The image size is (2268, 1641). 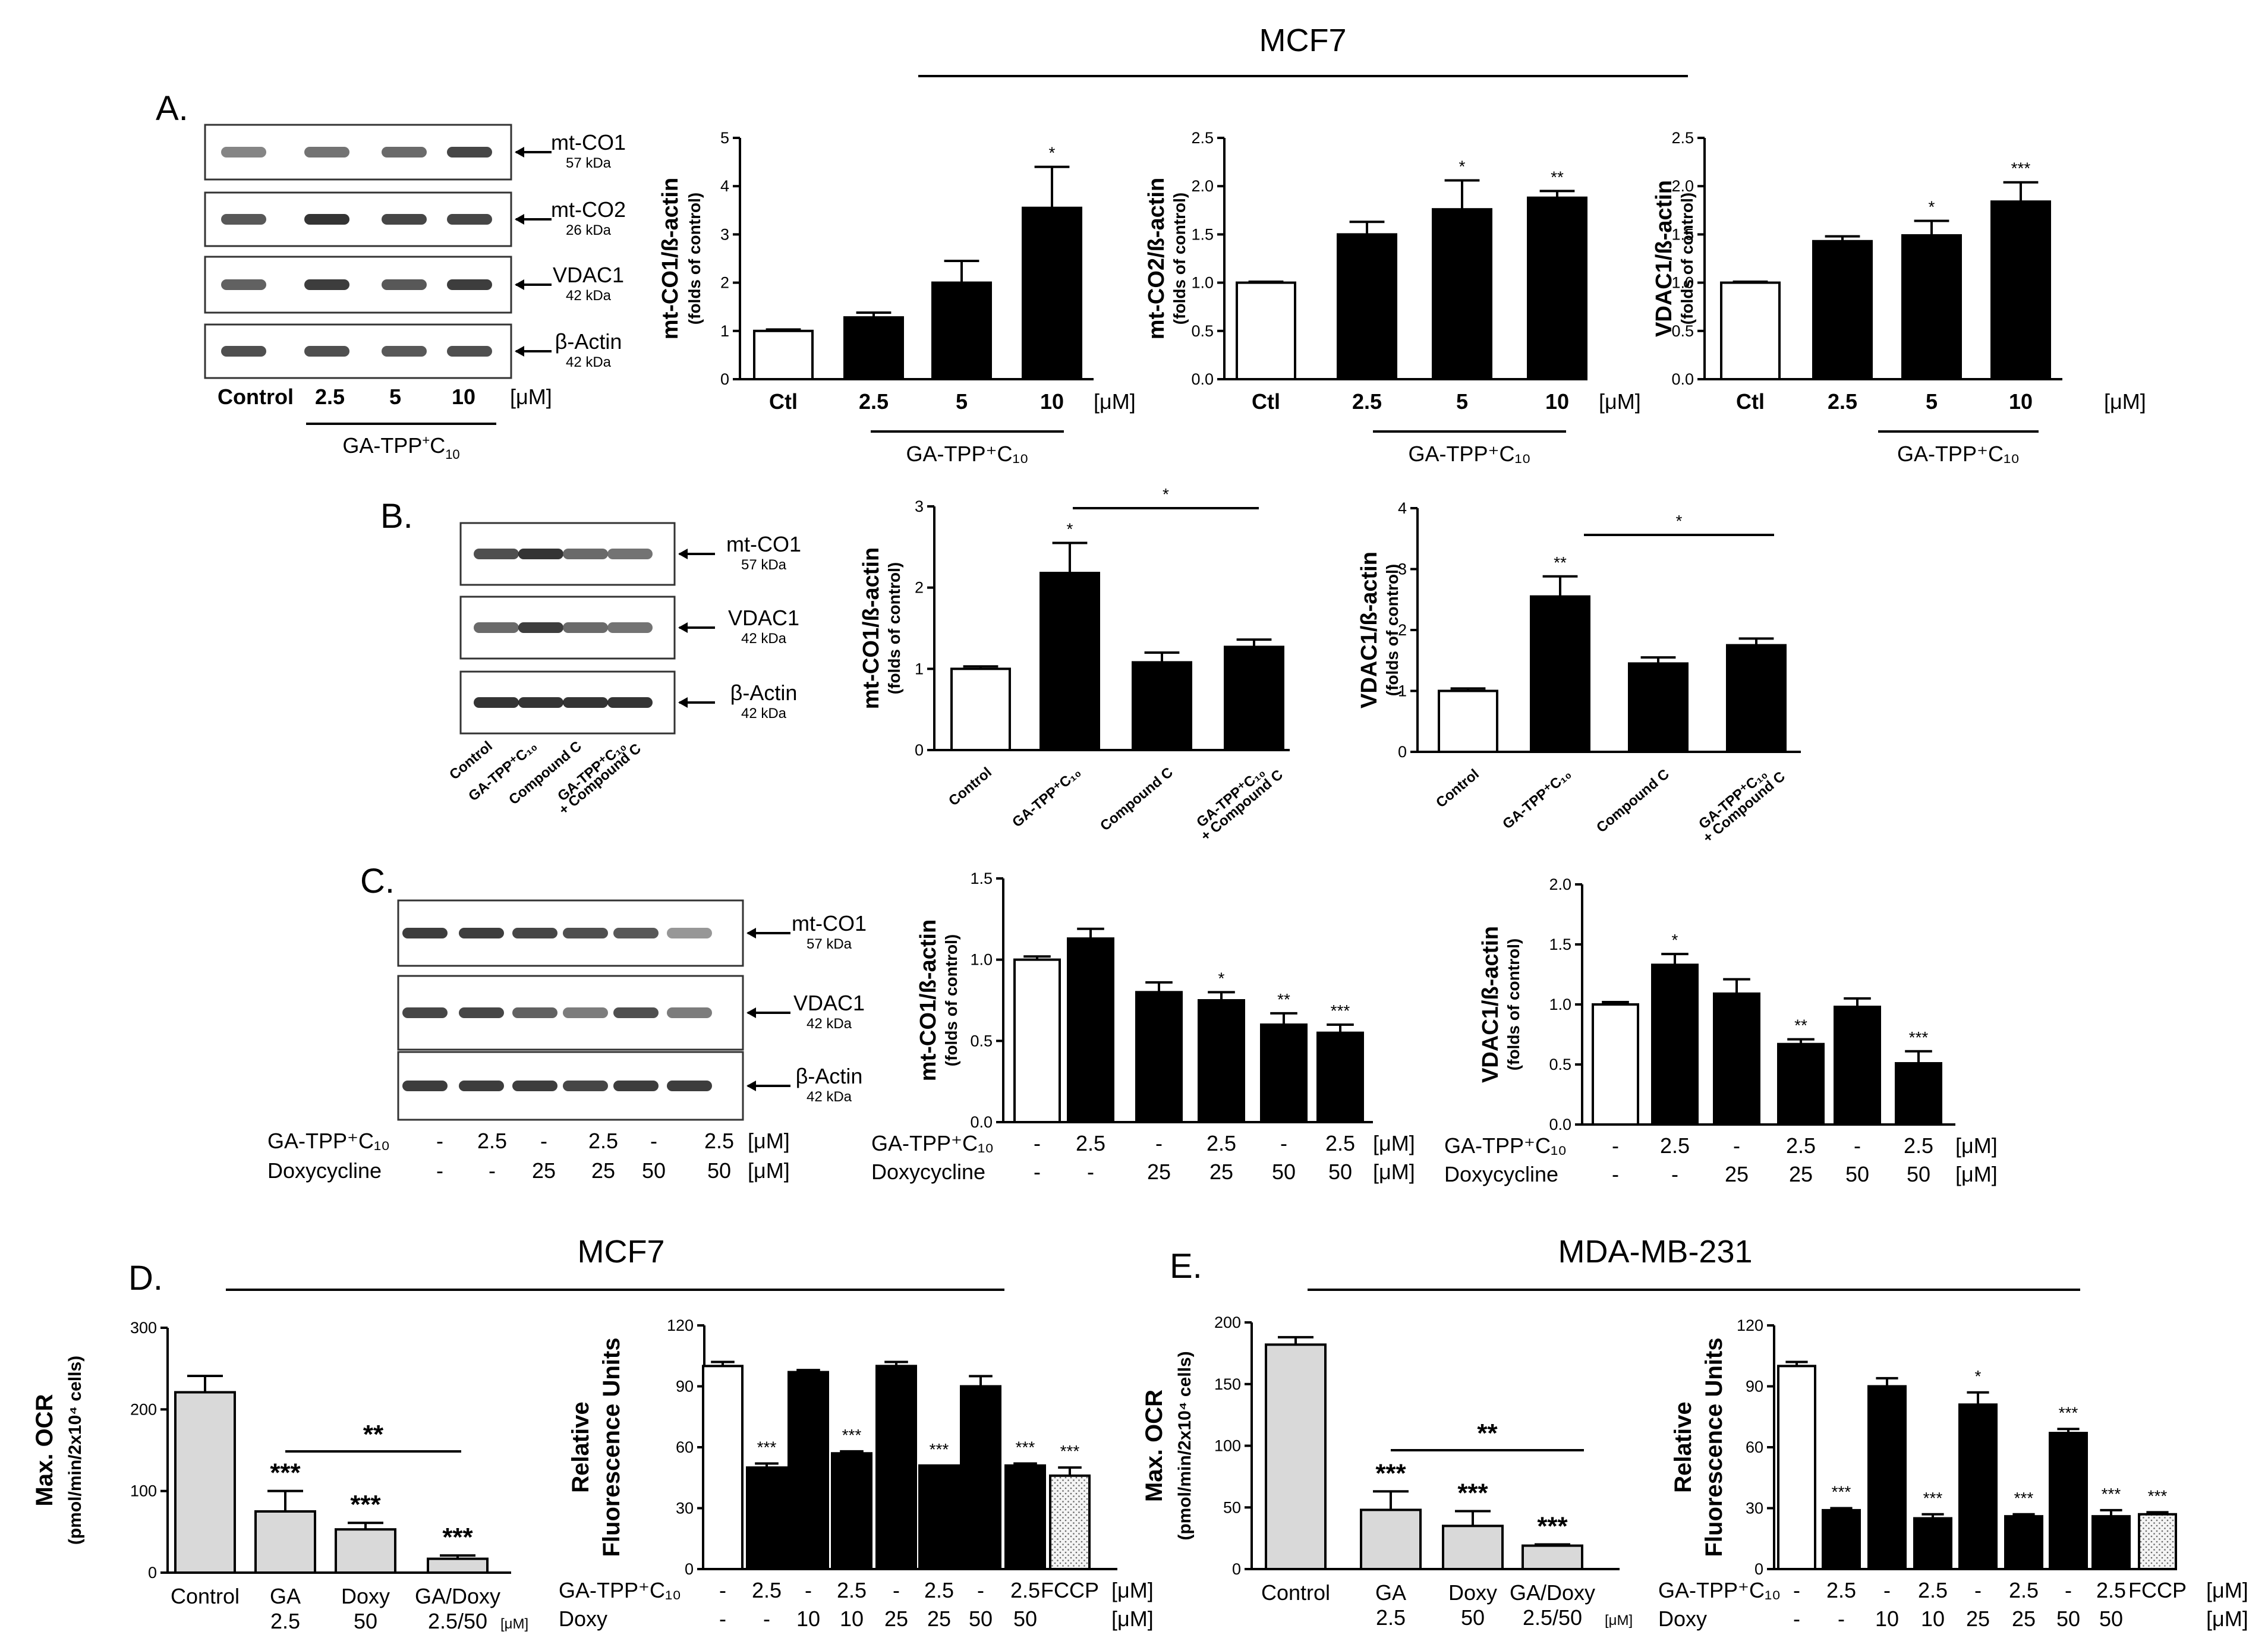 I want to click on blot-protein-label: mt-CO1, so click(x=829, y=924).